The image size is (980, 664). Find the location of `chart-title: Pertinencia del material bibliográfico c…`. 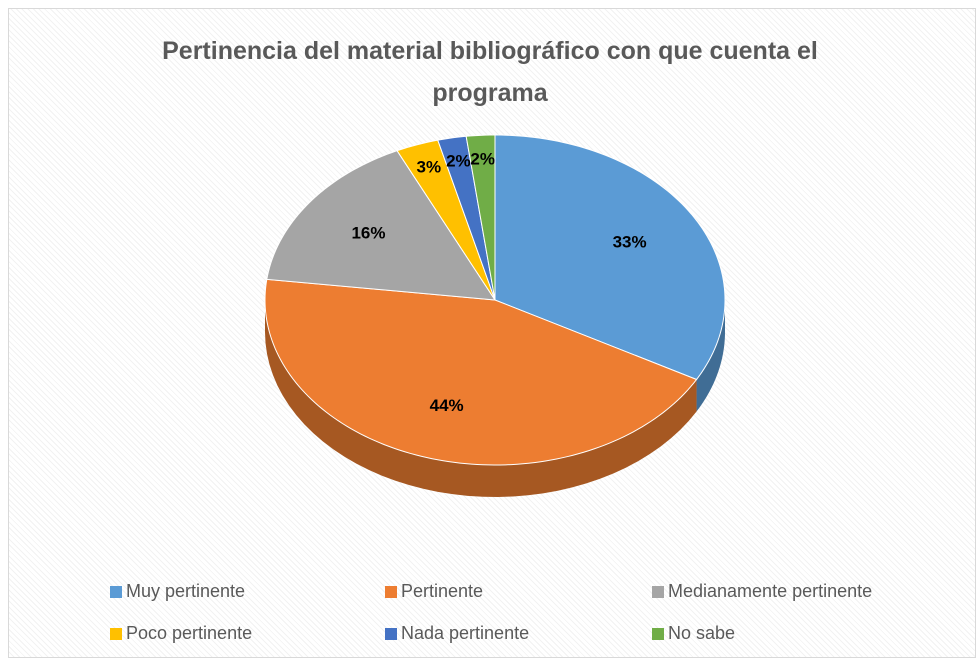

chart-title: Pertinencia del material bibliográfico c… is located at coordinates (490, 72).